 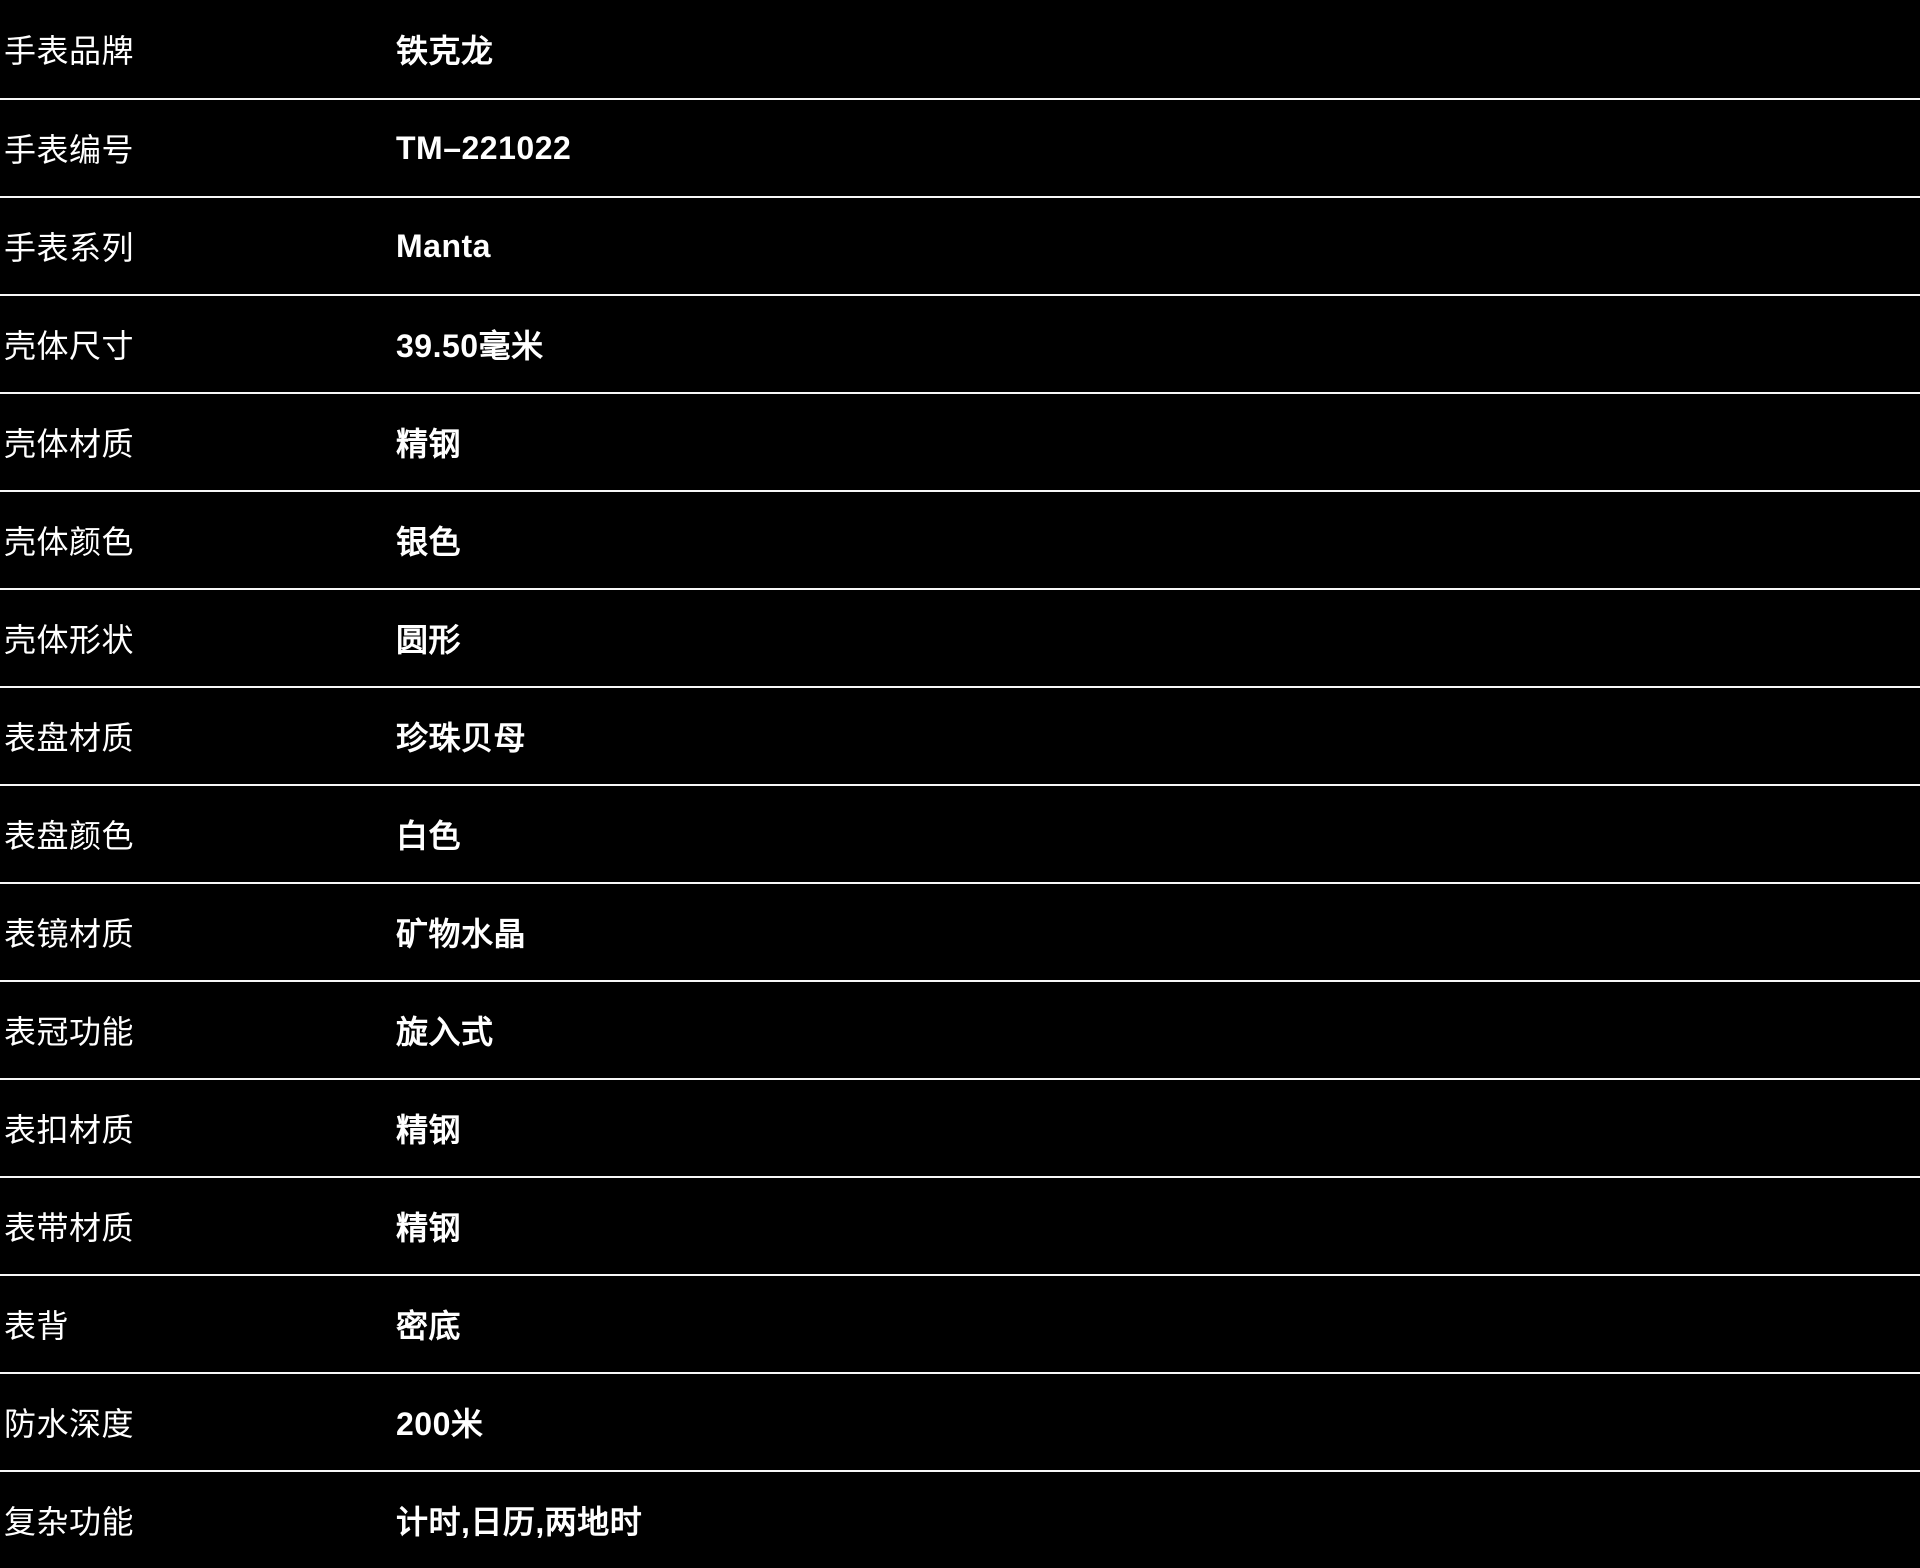 I want to click on table-row: 表盘颜色 白色, so click(x=960, y=833).